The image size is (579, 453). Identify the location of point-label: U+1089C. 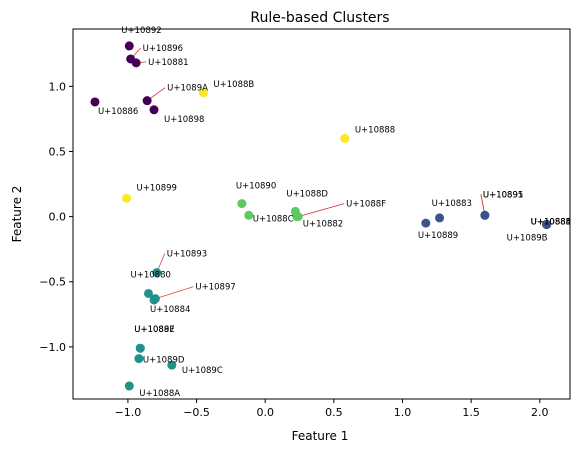
(202, 371).